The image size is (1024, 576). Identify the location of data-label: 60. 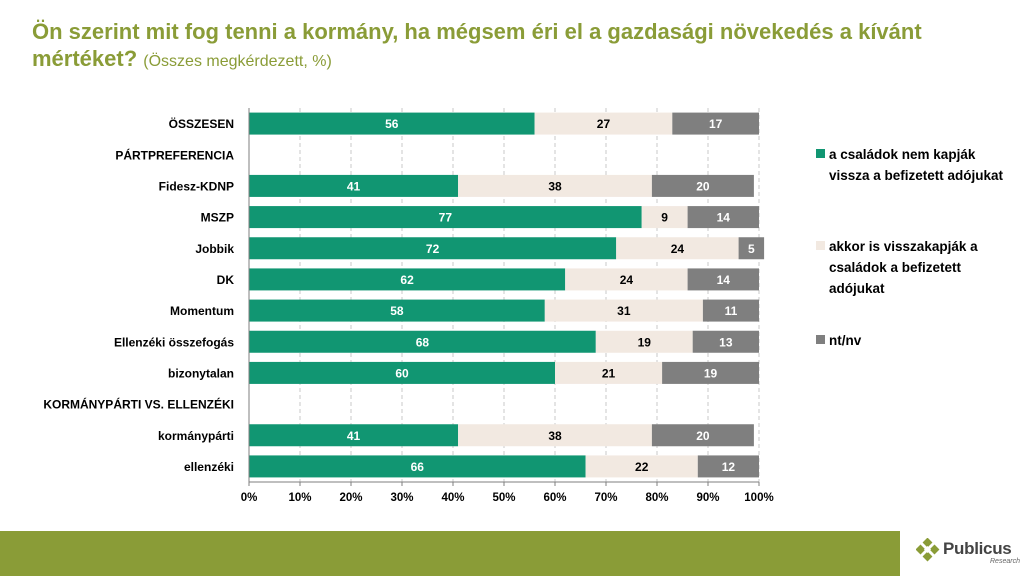
(402, 373).